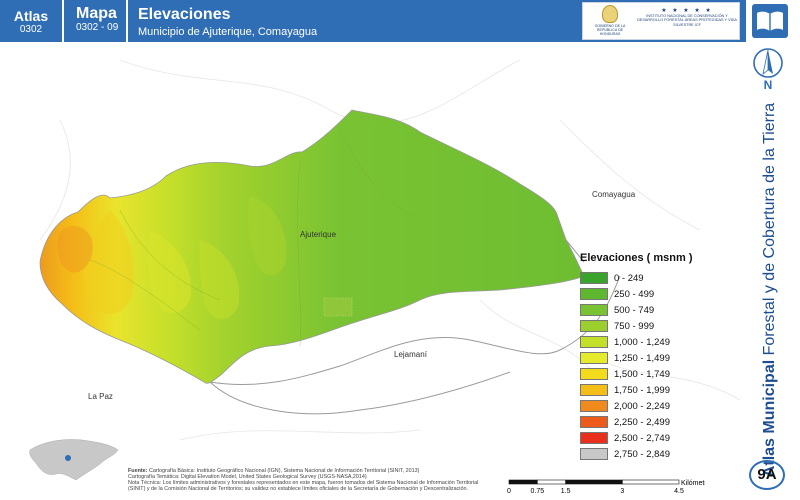  What do you see at coordinates (629, 278) in the screenshot?
I see `legend-label: 0 - 249` at bounding box center [629, 278].